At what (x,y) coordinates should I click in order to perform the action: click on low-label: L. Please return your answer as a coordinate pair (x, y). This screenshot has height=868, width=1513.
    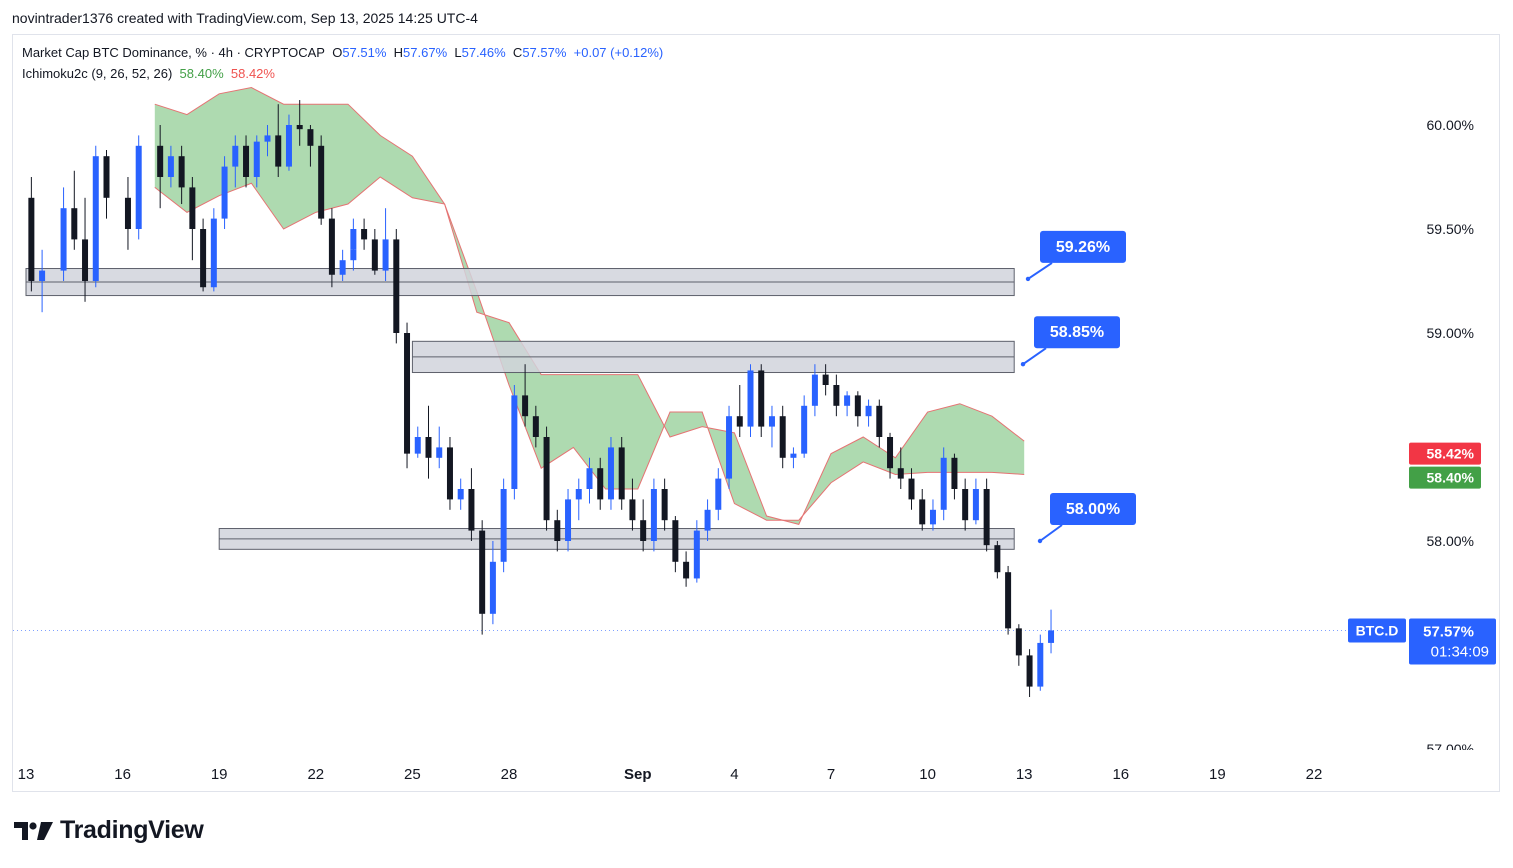
    Looking at the image, I should click on (458, 52).